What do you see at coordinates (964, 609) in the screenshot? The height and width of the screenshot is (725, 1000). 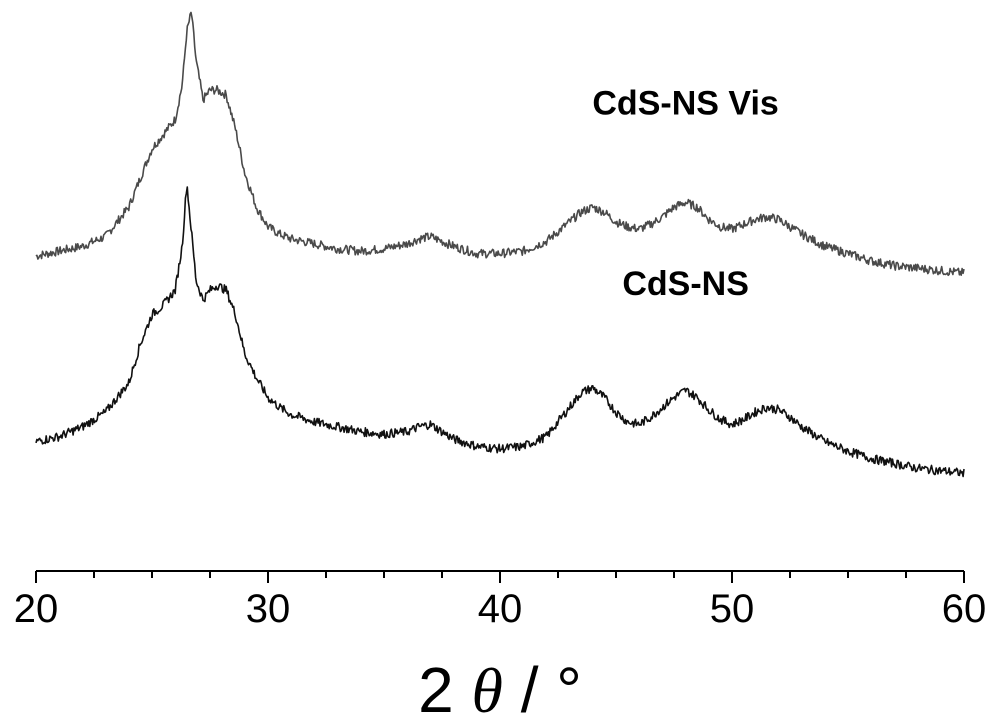 I see `x-tick-label: 60` at bounding box center [964, 609].